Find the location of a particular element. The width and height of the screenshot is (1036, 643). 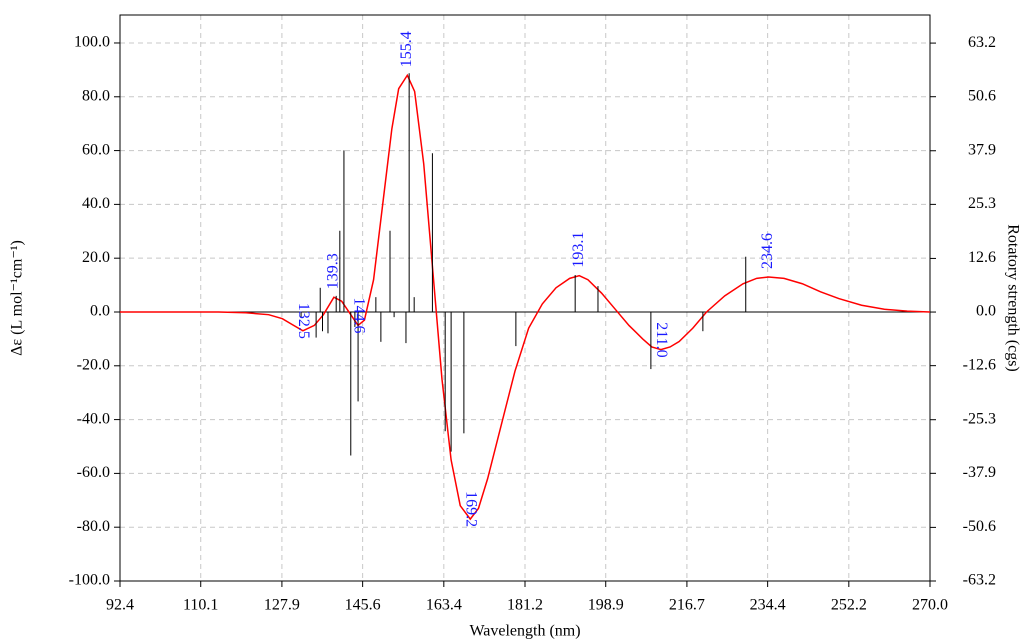

y2-tick-label: 25.3 is located at coordinates (982, 203).